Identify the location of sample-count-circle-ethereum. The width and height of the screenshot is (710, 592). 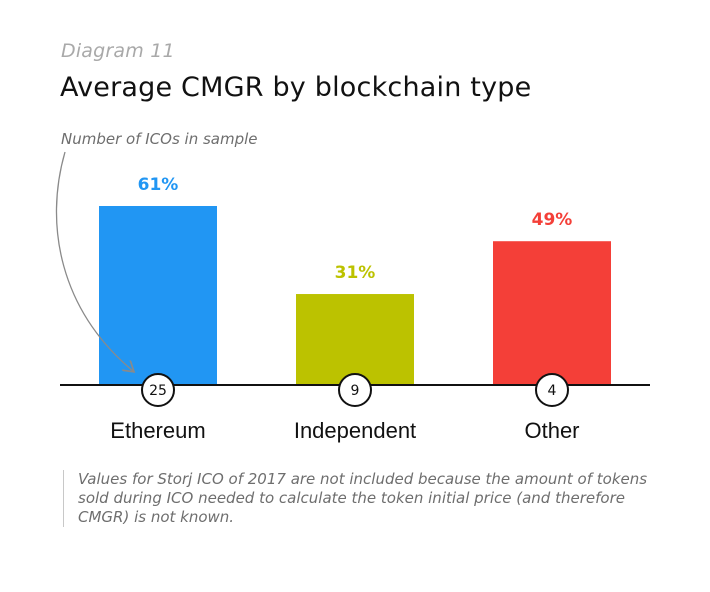
(158, 390).